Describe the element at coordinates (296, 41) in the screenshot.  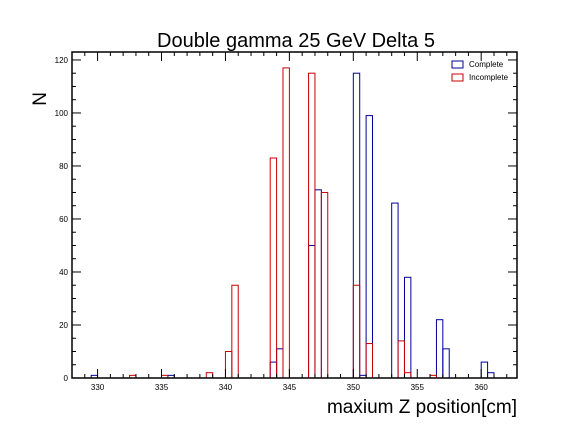
I see `chart-title: Double gamma 25 GeV Delta 5` at that location.